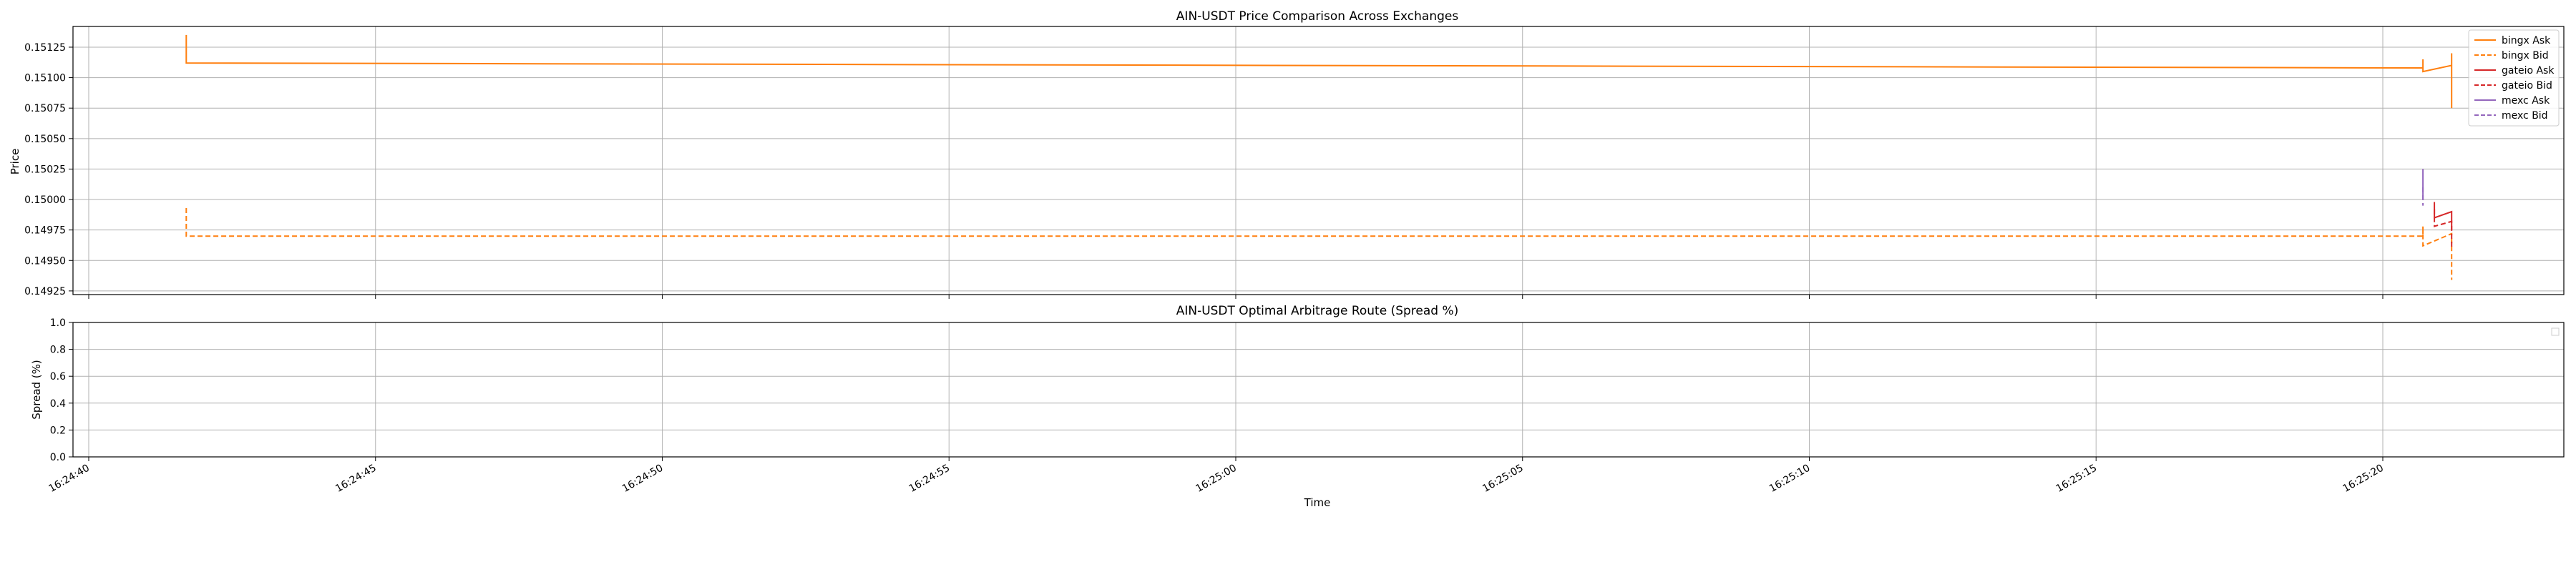  Describe the element at coordinates (2527, 86) in the screenshot. I see `legend-entry: gateio Bid` at that location.